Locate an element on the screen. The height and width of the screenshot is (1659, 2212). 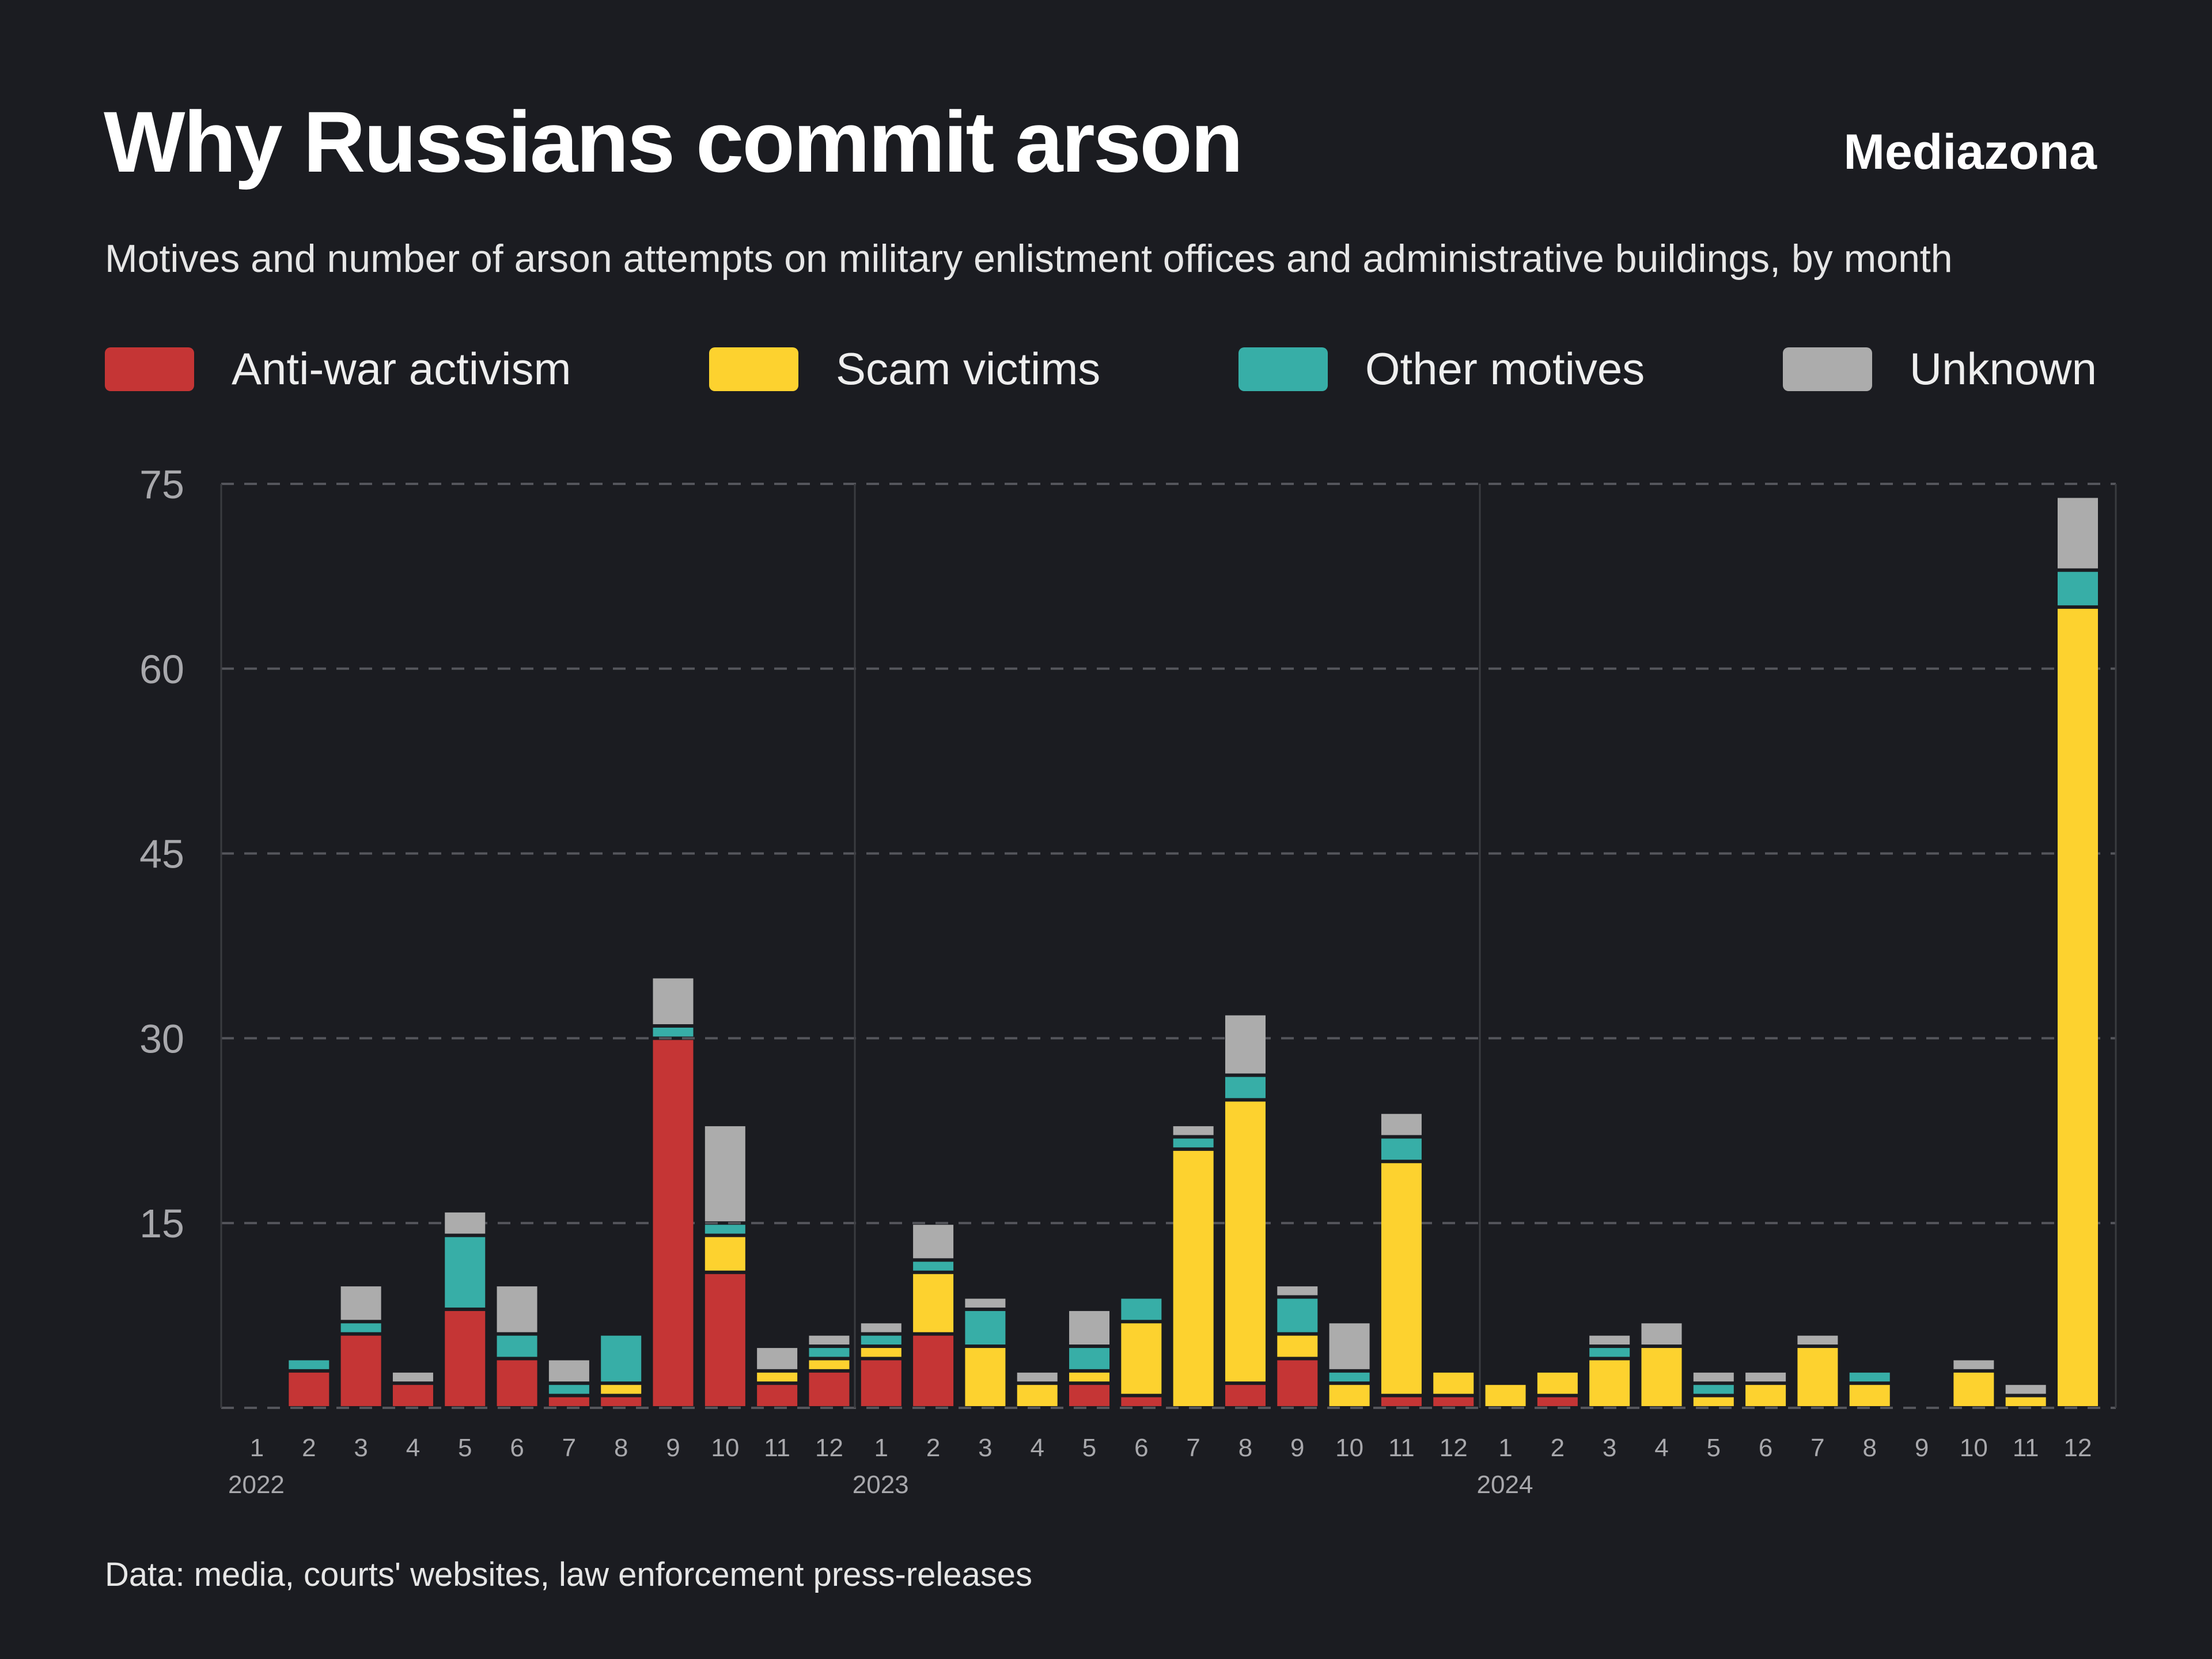
x-tick-label: 11 is located at coordinates (777, 1448).